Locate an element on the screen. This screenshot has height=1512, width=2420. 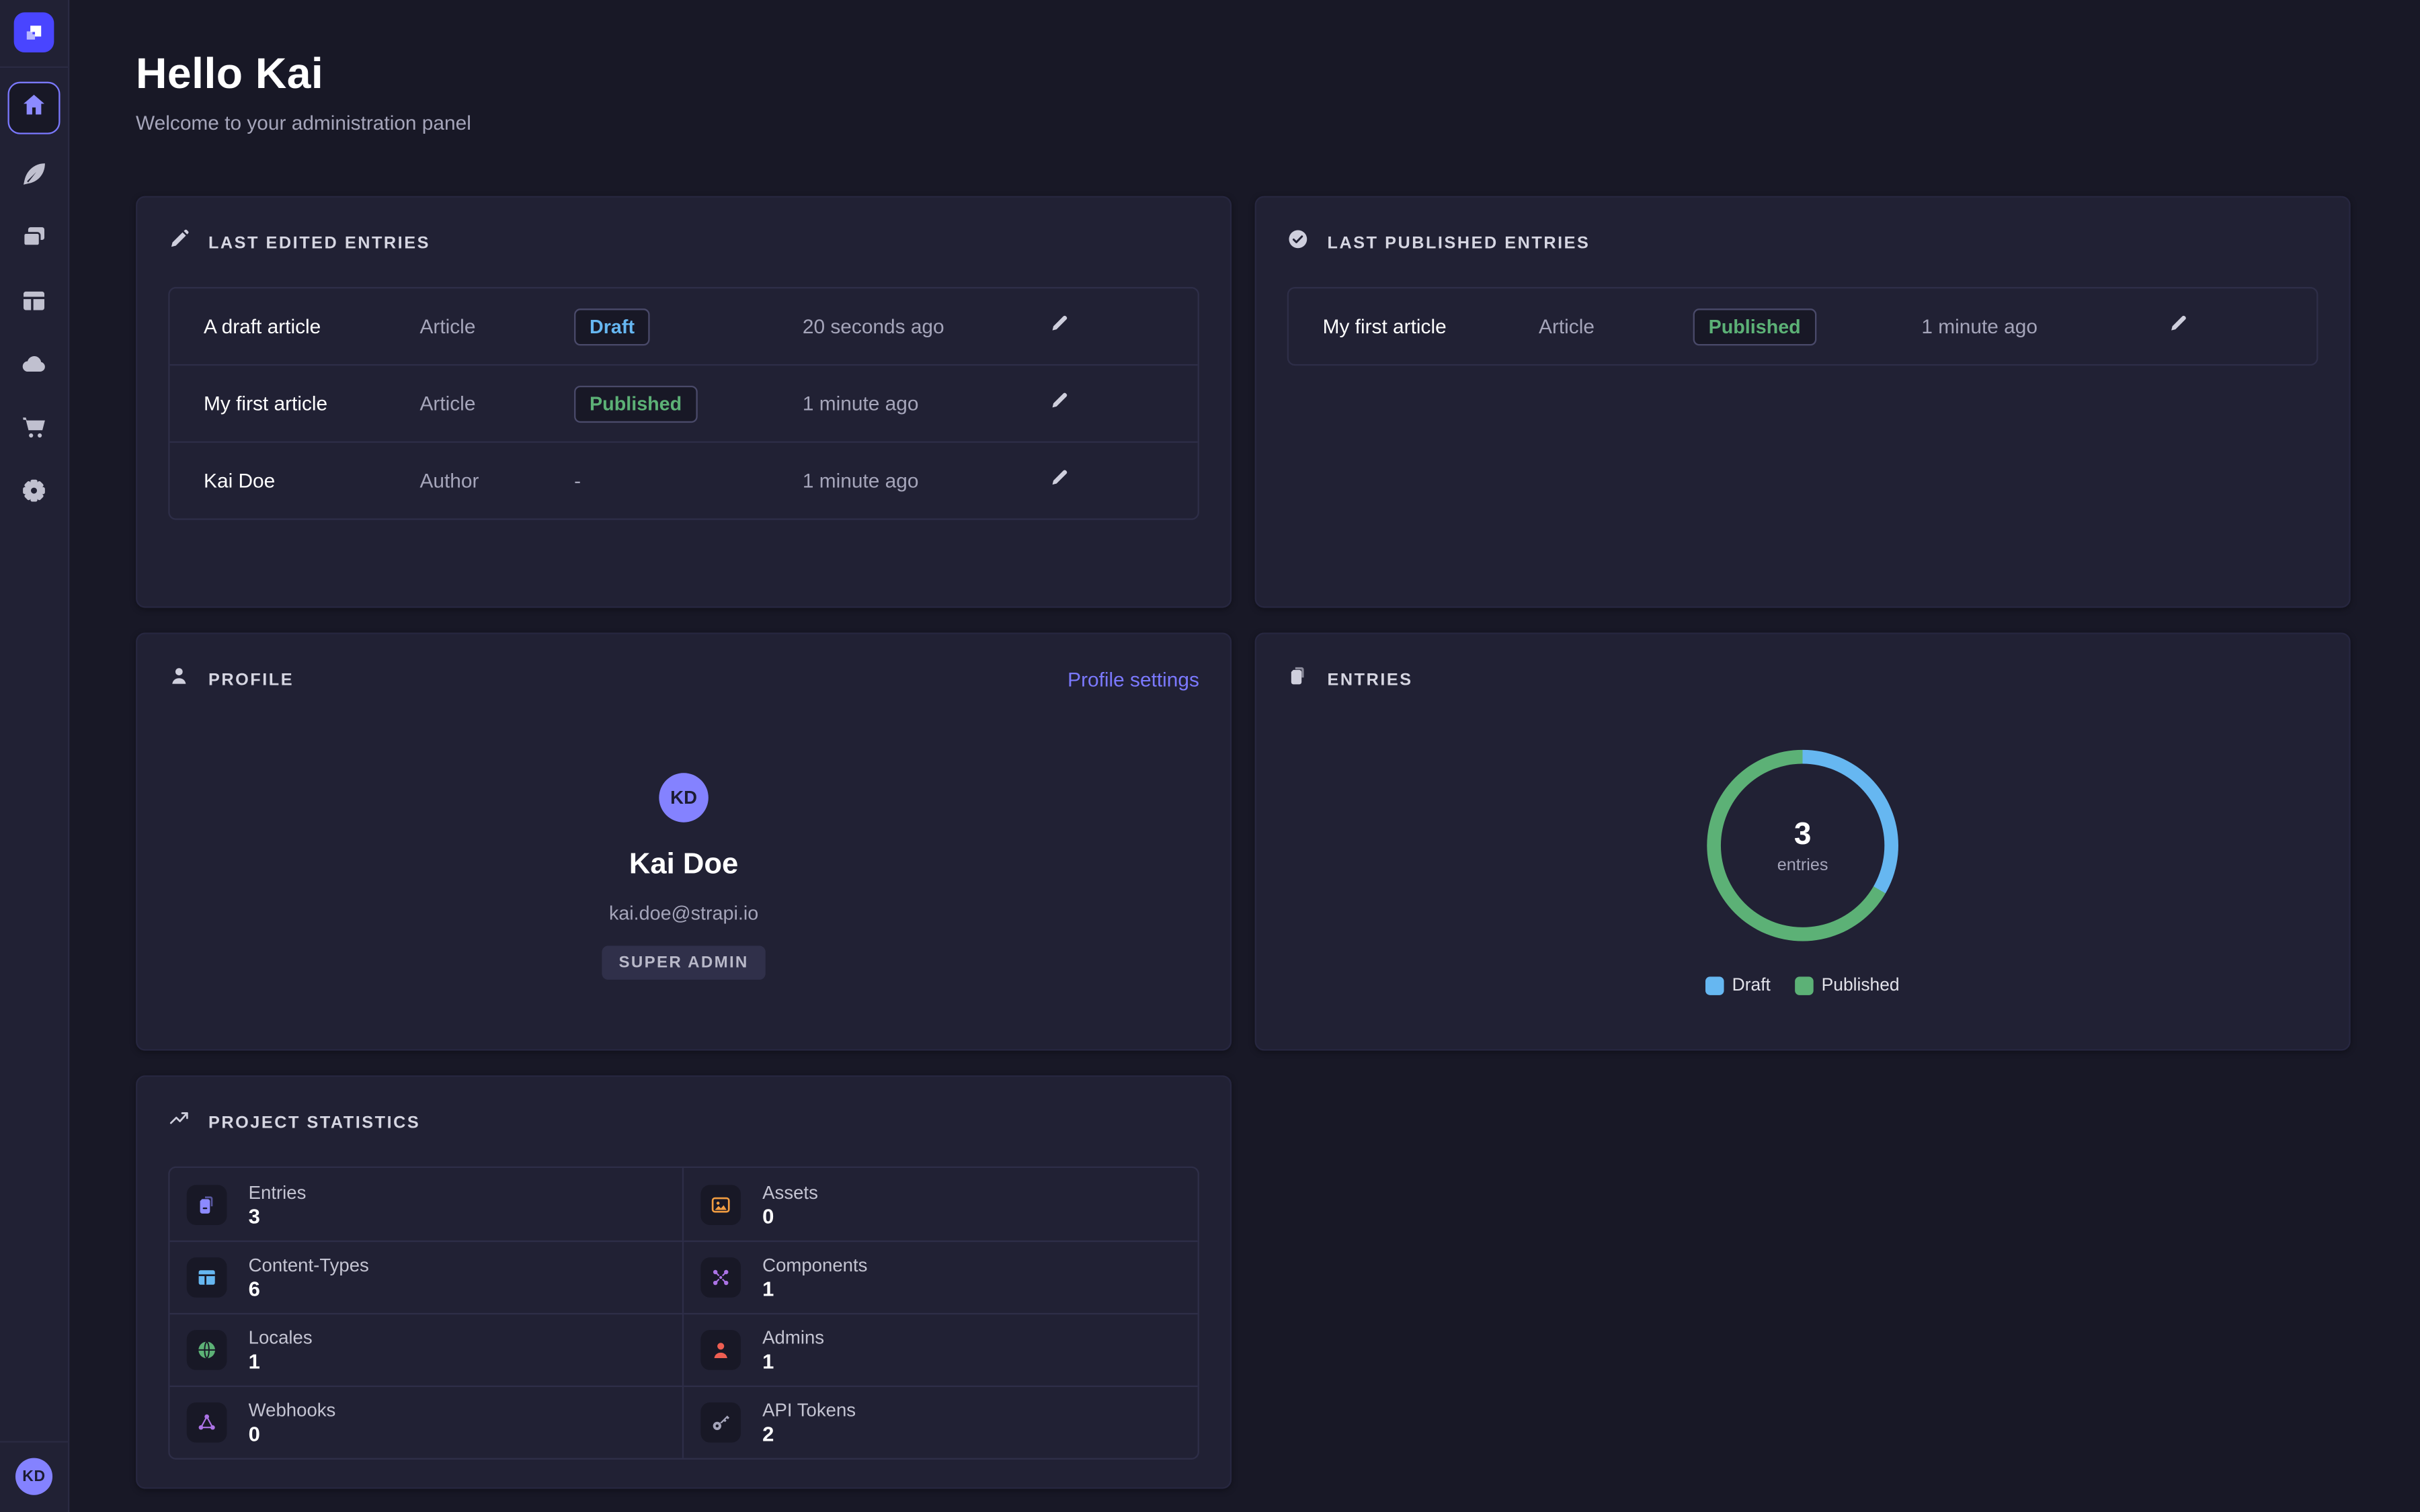
pencil-icon is located at coordinates (179, 243).